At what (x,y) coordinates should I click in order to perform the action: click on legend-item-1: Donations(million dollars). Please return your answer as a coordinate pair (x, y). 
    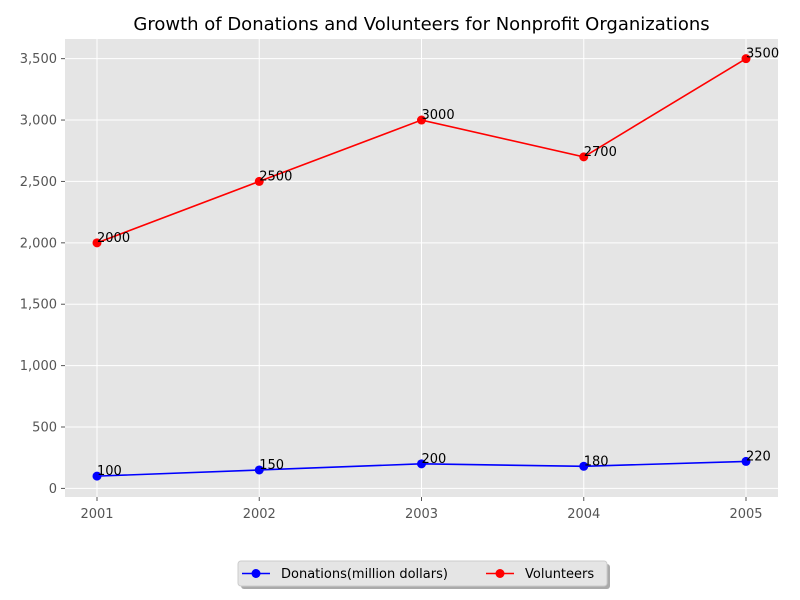
    Looking at the image, I should click on (345, 574).